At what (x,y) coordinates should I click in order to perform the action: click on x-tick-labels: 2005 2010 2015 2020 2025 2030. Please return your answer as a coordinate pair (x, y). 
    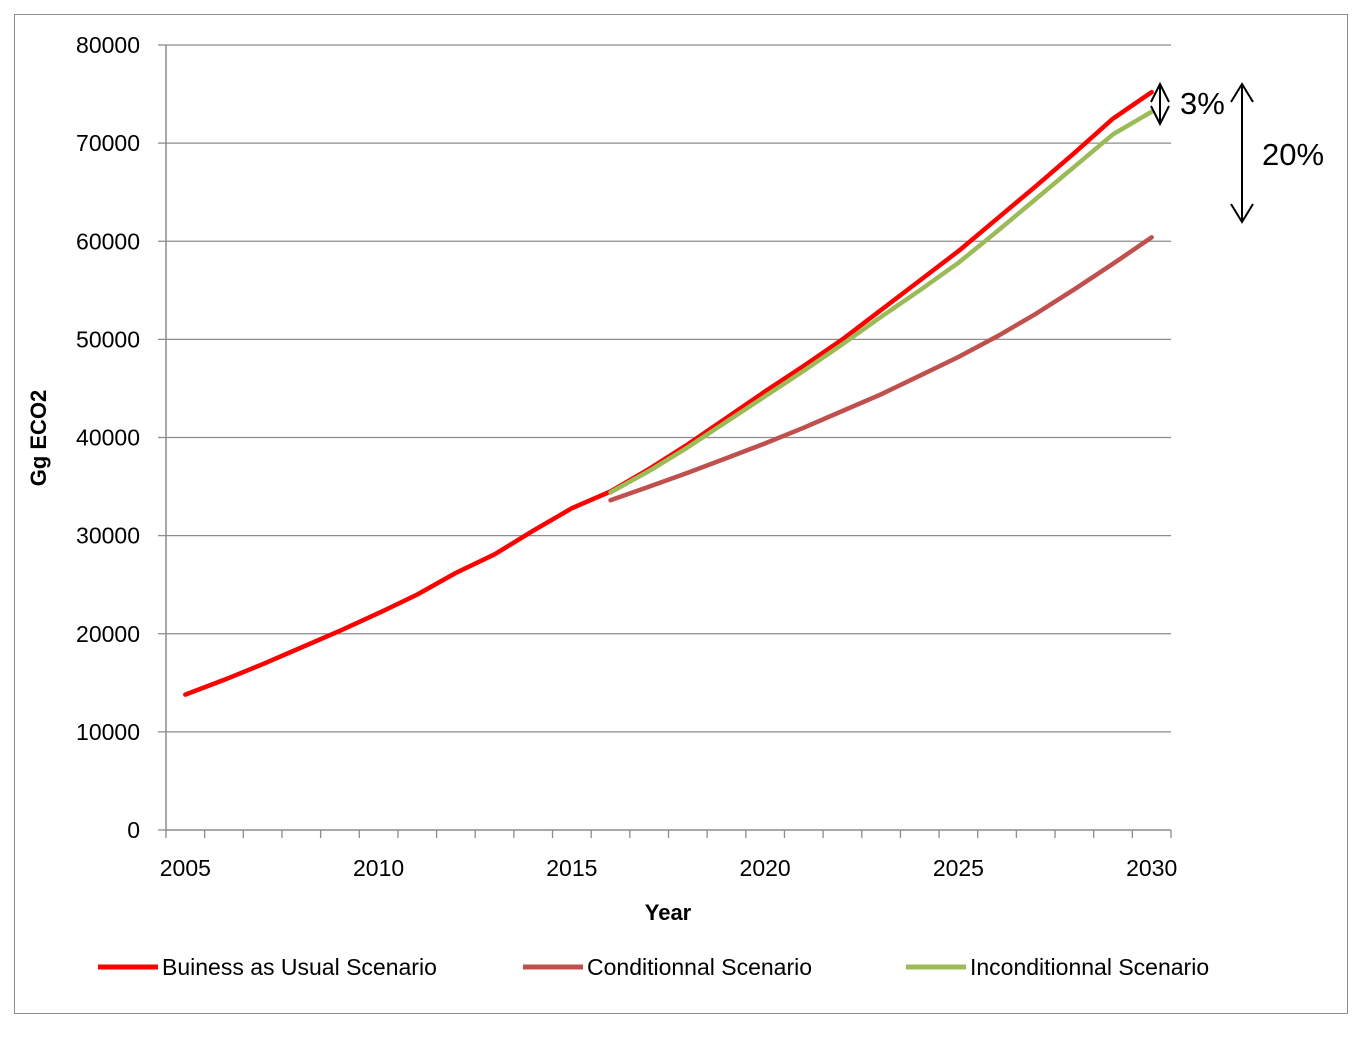
    Looking at the image, I should click on (669, 868).